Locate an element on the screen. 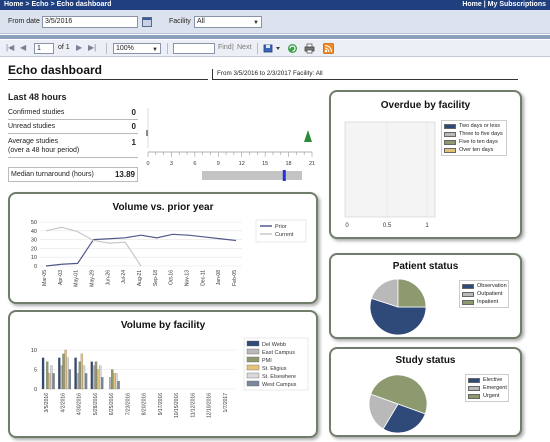 The image size is (550, 442). last-page-icon: ▶| is located at coordinates (92, 47).